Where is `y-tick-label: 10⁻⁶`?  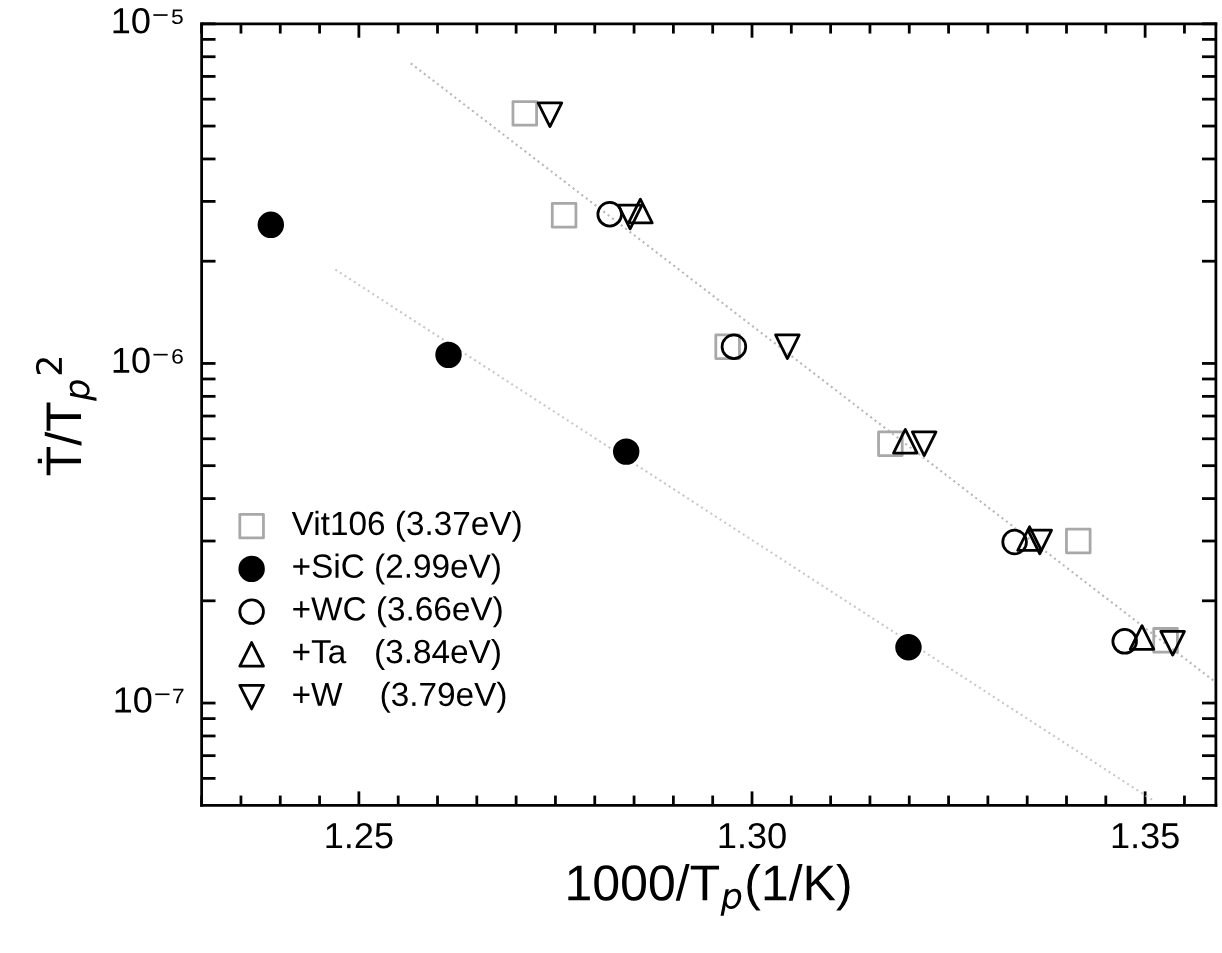
y-tick-label: 10⁻⁶ is located at coordinates (148, 360).